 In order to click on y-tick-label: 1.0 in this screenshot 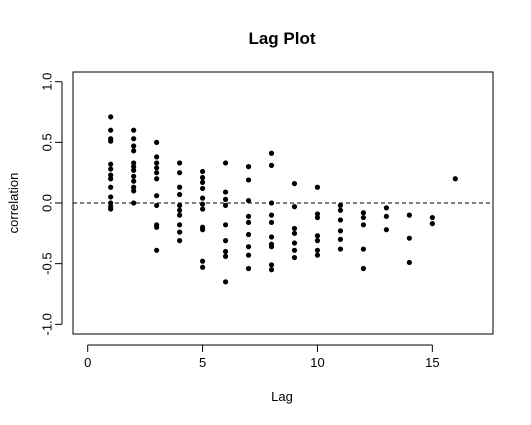, I will do `click(47, 82)`.